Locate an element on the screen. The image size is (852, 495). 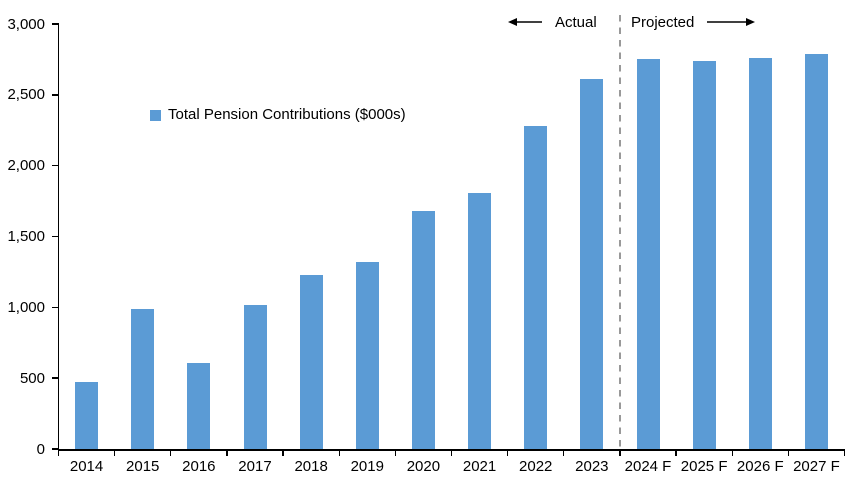
right-arrow-icon is located at coordinates (731, 22).